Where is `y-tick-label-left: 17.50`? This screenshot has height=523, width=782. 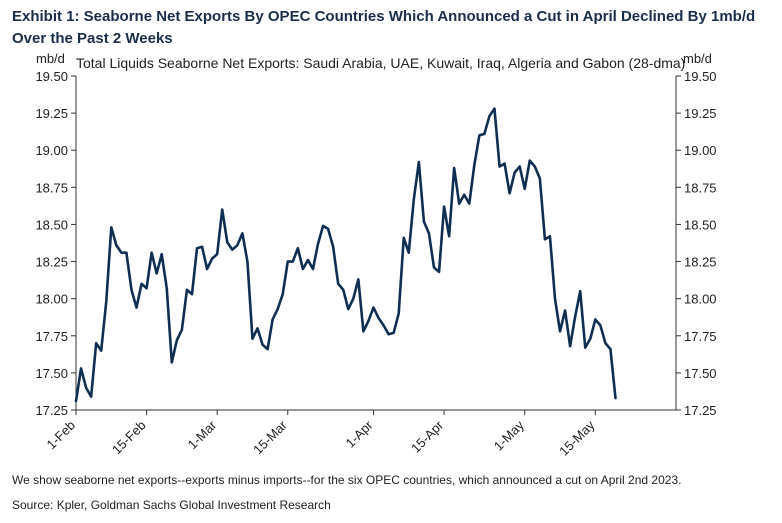 y-tick-label-left: 17.50 is located at coordinates (51, 373).